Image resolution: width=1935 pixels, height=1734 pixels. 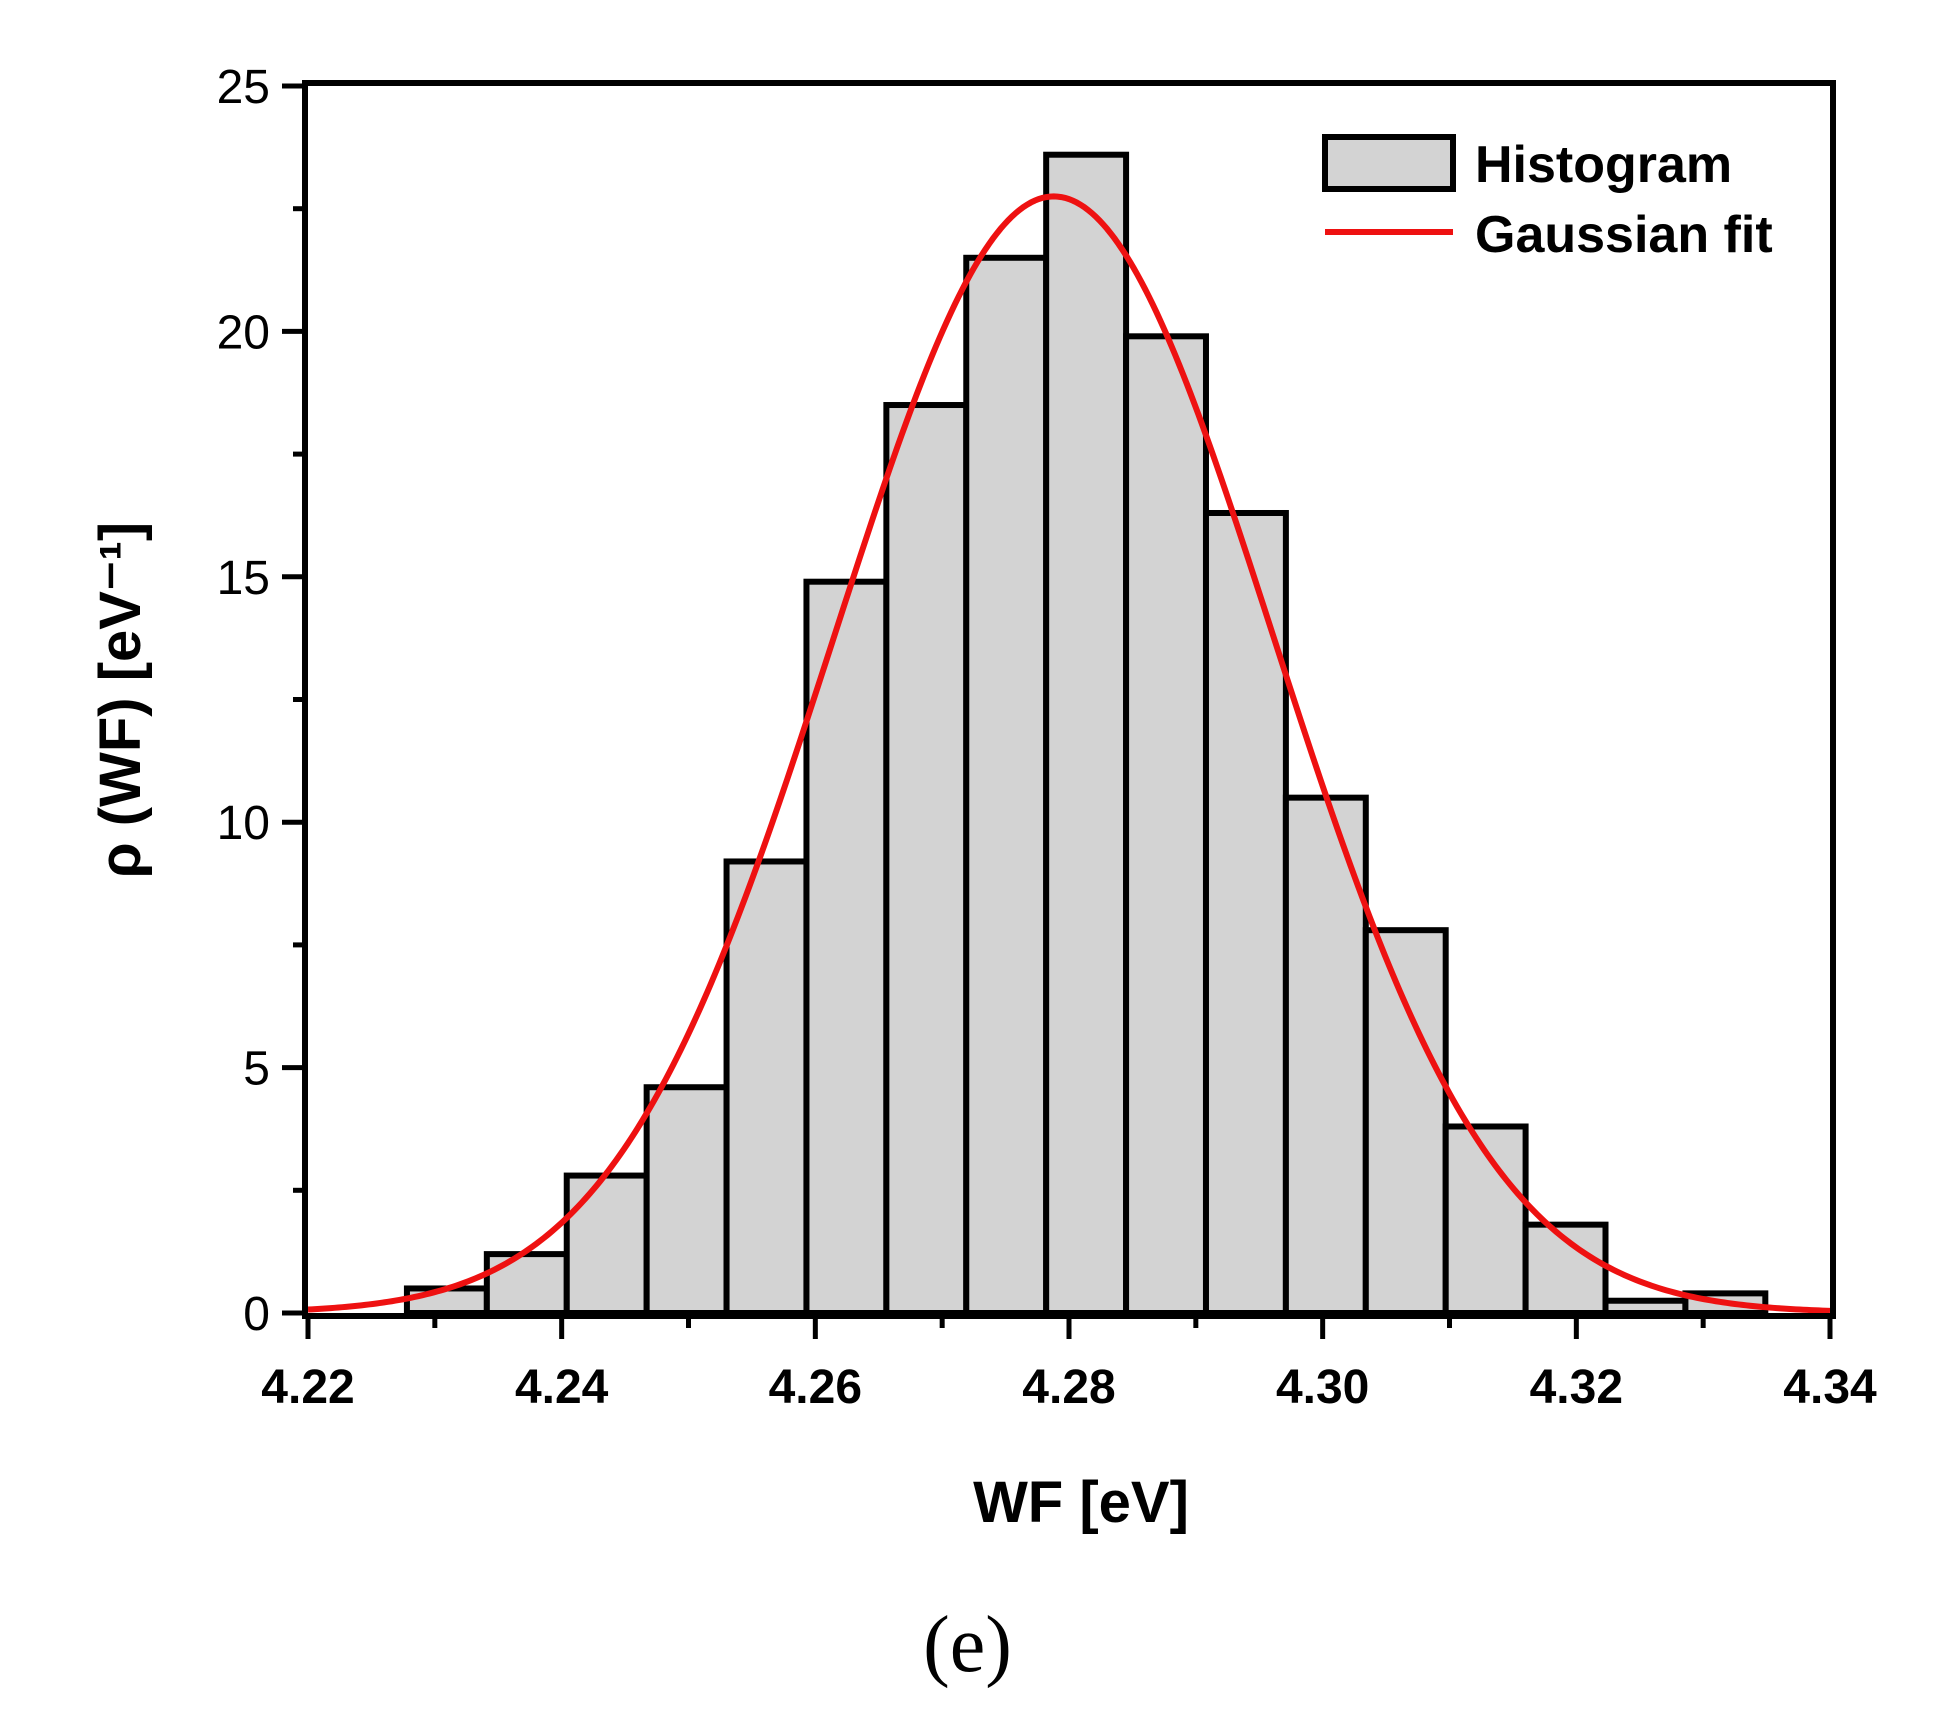 I want to click on x-tick-label: 4.34, so click(x=1830, y=1387).